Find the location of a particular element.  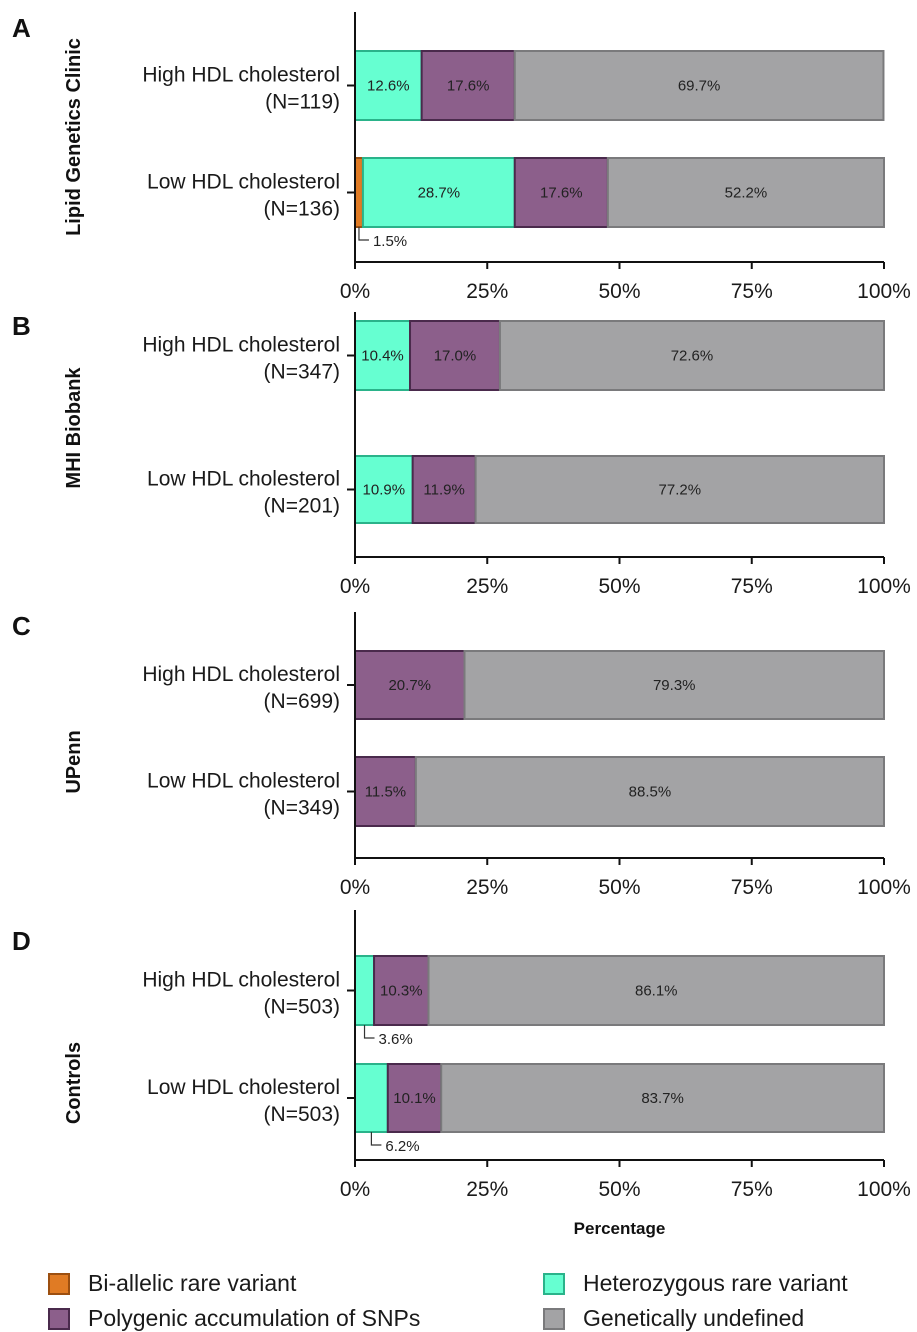

panel-d-label-1-heterozygous: 6.2% is located at coordinates (402, 1146).